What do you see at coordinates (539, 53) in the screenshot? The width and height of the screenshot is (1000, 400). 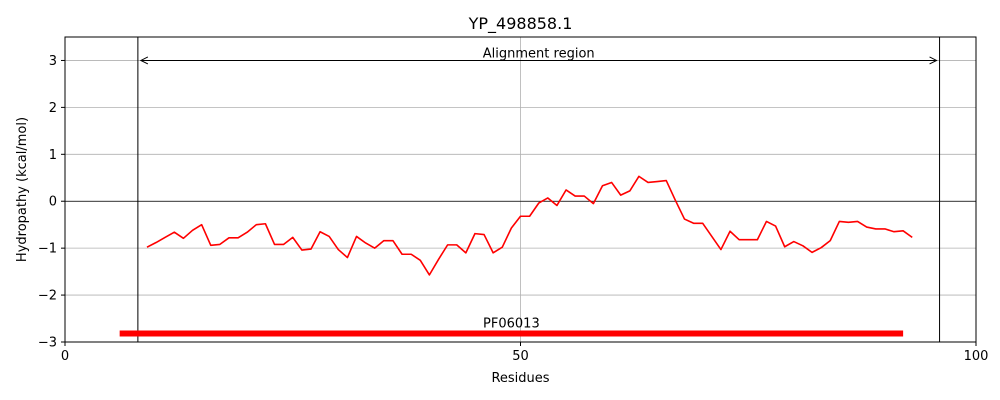 I see `alignment-region-label: Alignment region` at bounding box center [539, 53].